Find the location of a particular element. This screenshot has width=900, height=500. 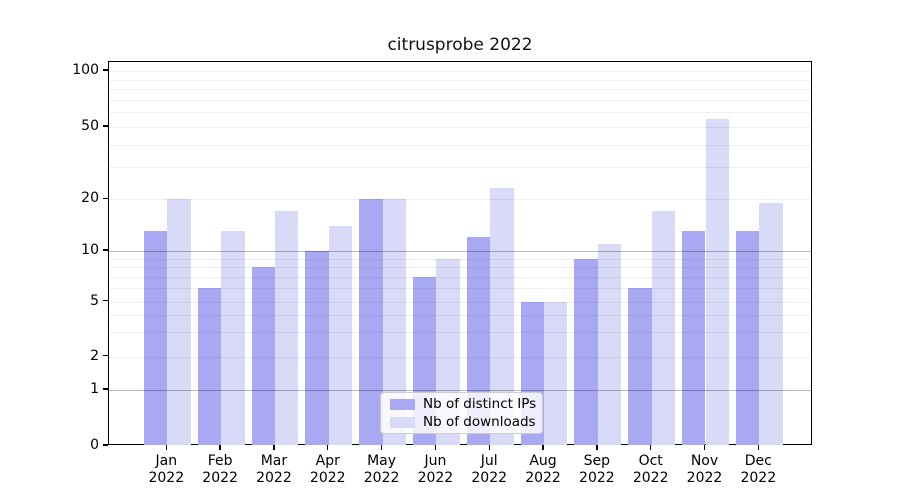

x-tick-label: Apr 2022 is located at coordinates (328, 470).